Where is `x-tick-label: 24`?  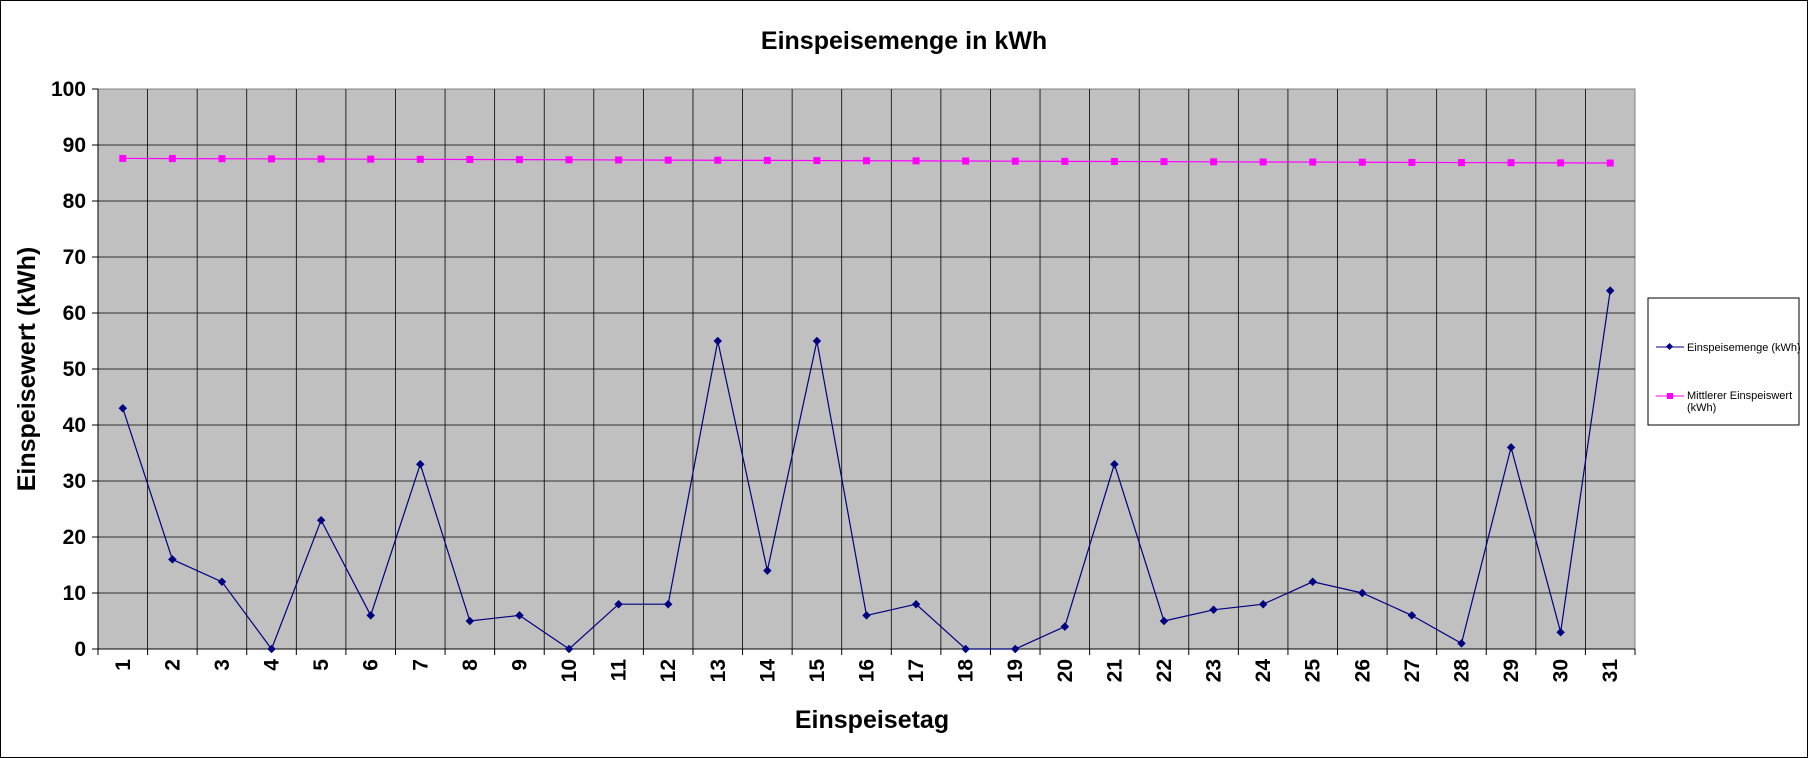
x-tick-label: 24 is located at coordinates (1263, 671).